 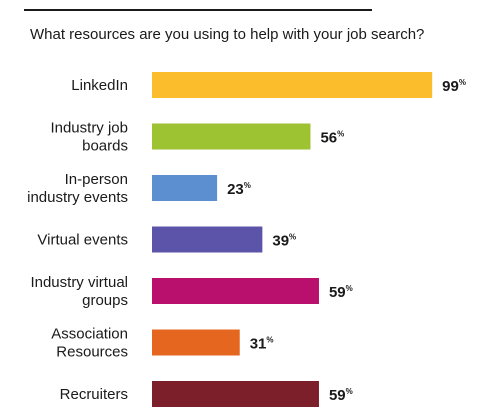 I want to click on value-label-1: 56%, so click(x=332, y=138).